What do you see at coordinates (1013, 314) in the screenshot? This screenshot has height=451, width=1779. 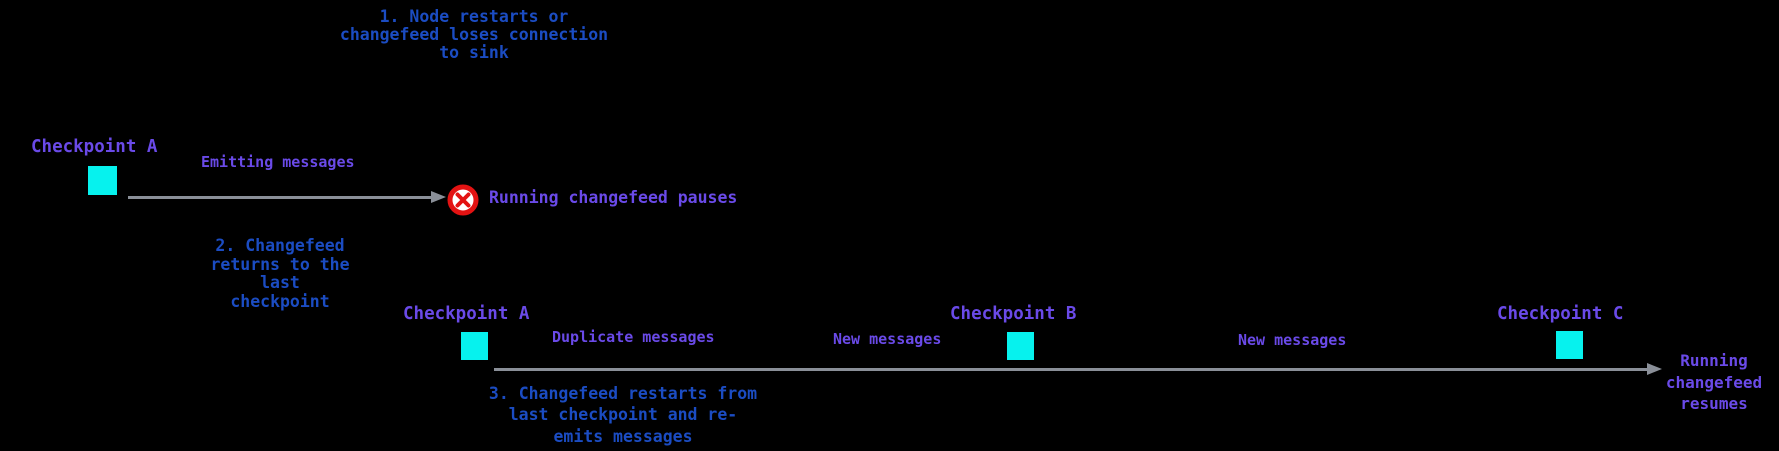 I see `checkpoint-b-label: Checkpoint B` at bounding box center [1013, 314].